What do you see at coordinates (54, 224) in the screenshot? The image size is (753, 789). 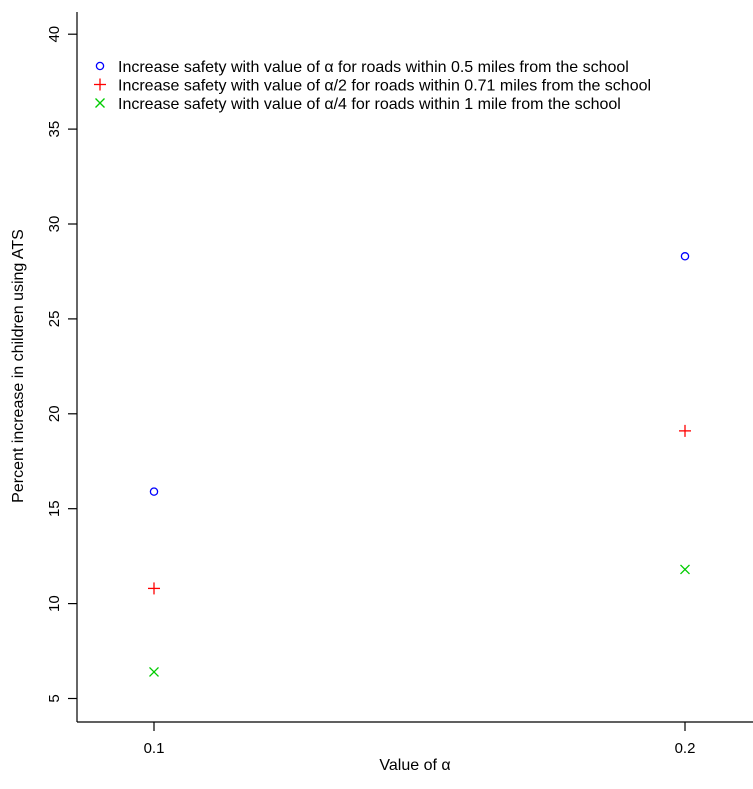 I see `y-tick-label: 30` at bounding box center [54, 224].